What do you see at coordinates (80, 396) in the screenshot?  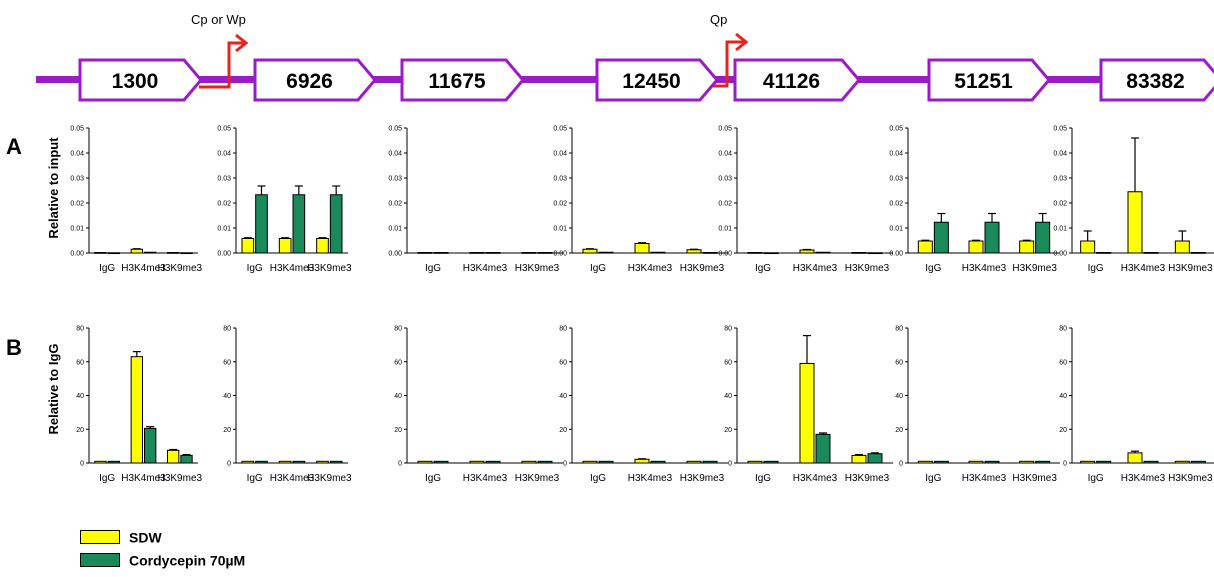 I see `y-tick-label: 40` at bounding box center [80, 396].